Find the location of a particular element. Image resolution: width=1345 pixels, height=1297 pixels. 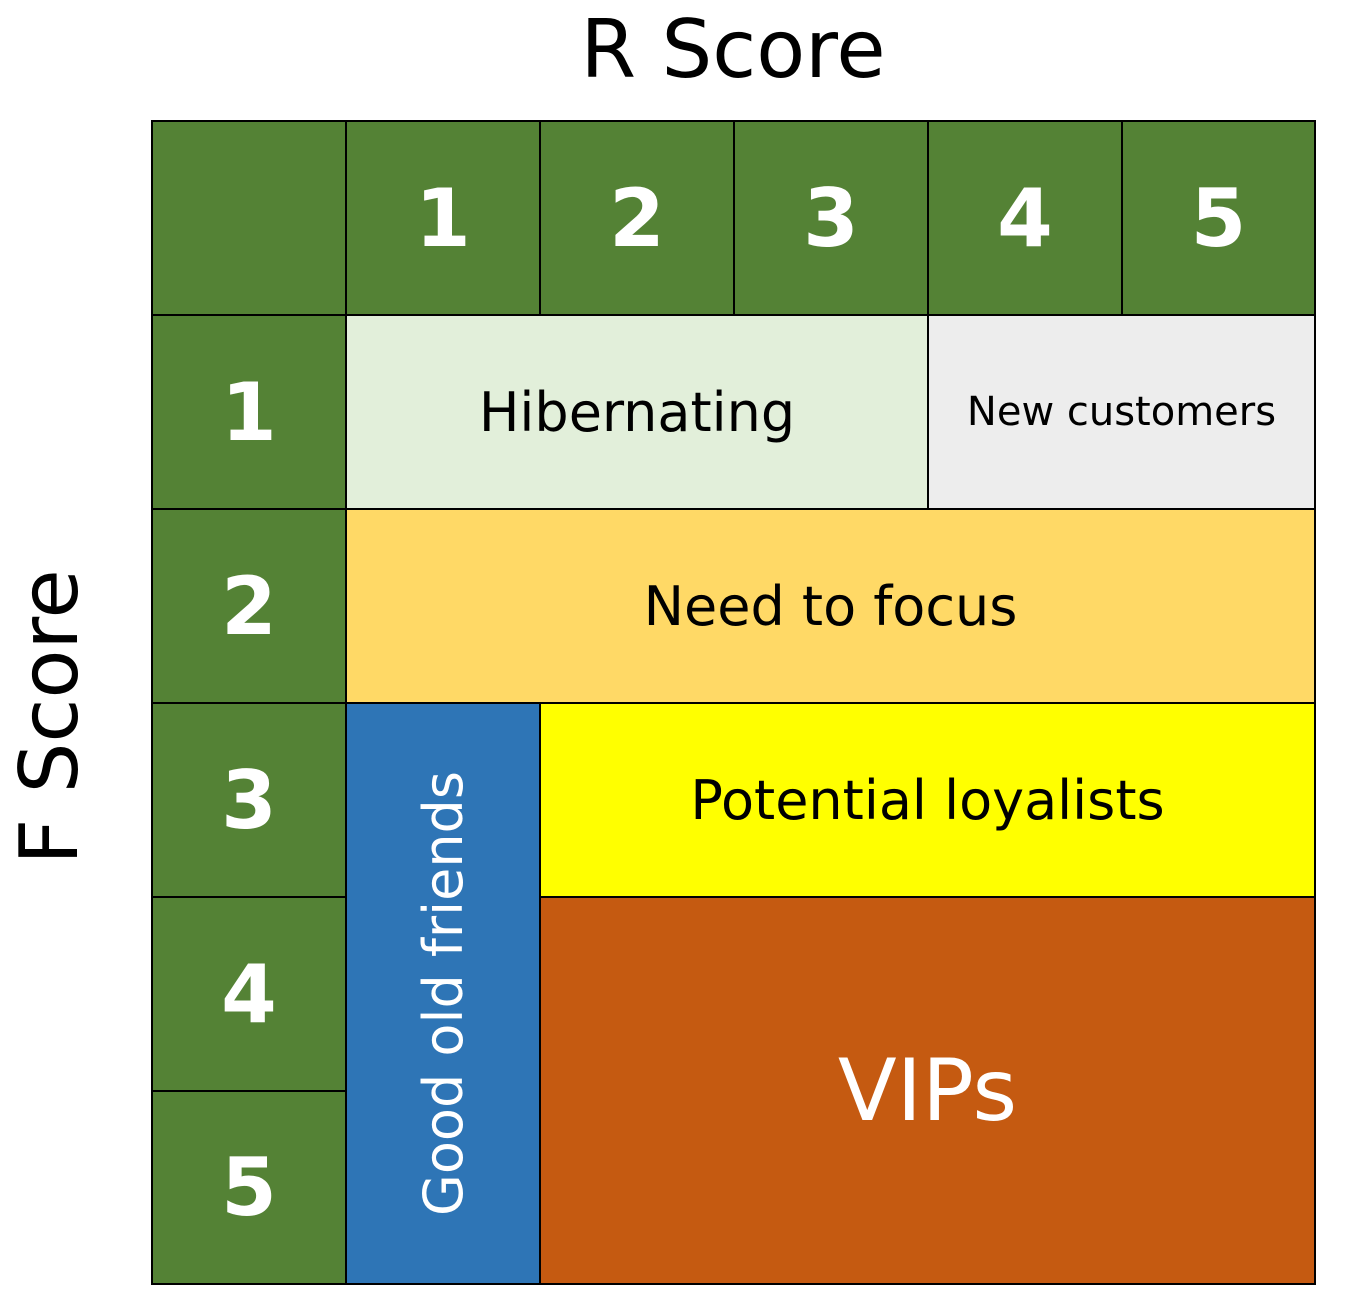

segment-need-to-focus: Need to focus is located at coordinates (830, 606).